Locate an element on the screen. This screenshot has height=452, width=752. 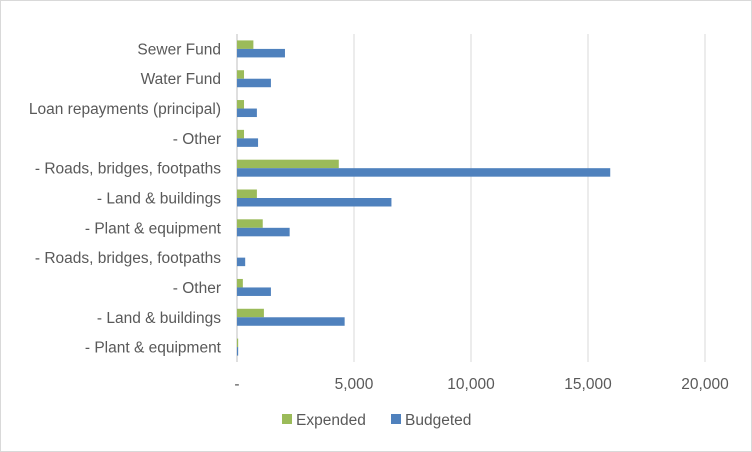
category-label-5: - Land & buildings is located at coordinates (159, 199).